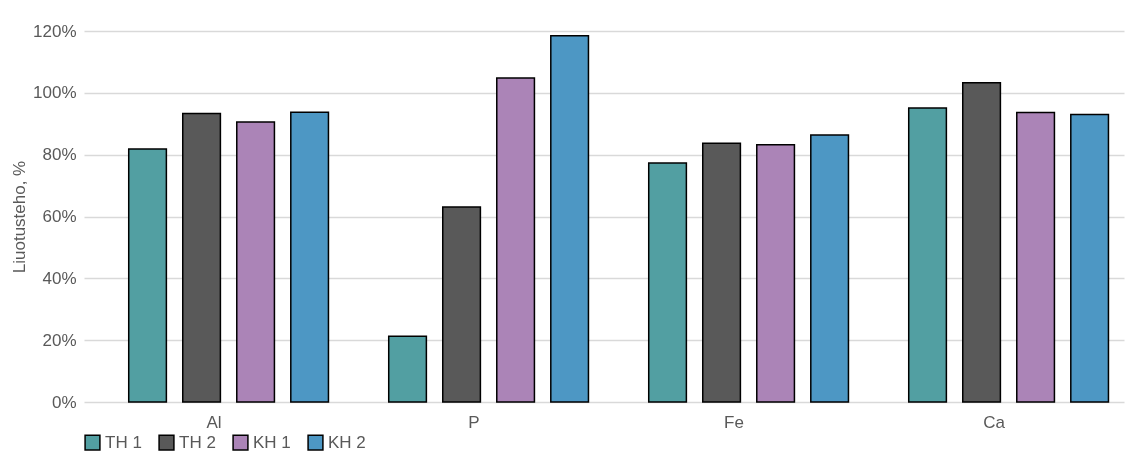  I want to click on y-tick-label: 100%, so click(55, 93).